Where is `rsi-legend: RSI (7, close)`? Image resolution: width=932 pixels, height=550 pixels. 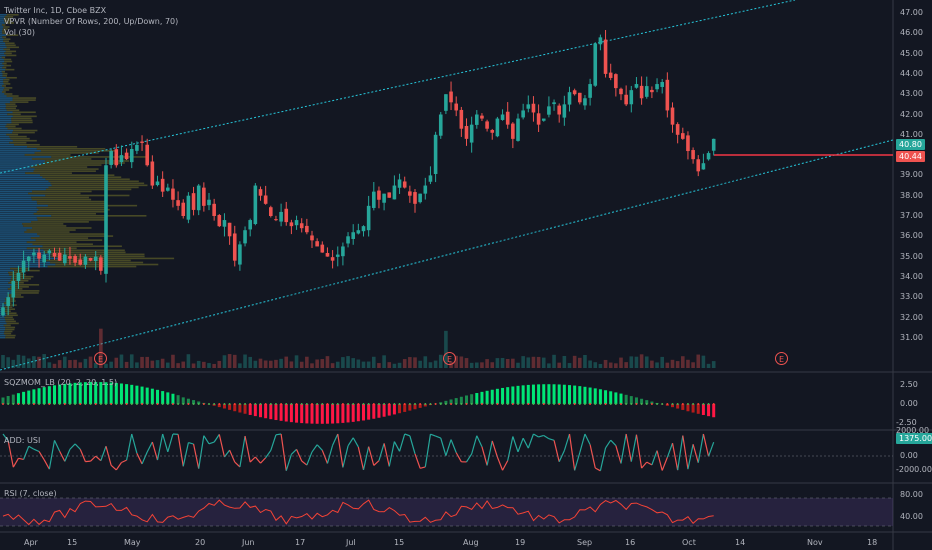 rsi-legend: RSI (7, close) is located at coordinates (30, 493).